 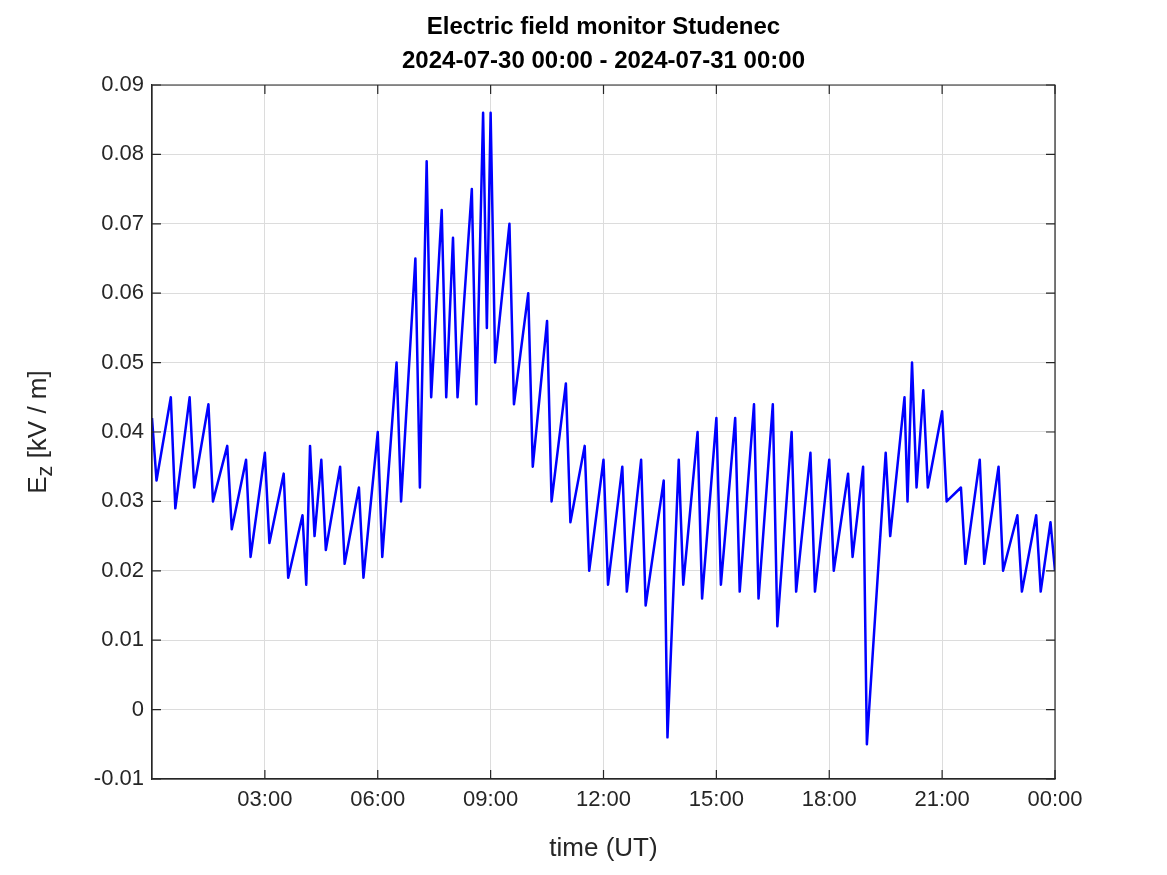 I want to click on x-tick-label: 09:00, so click(x=491, y=799).